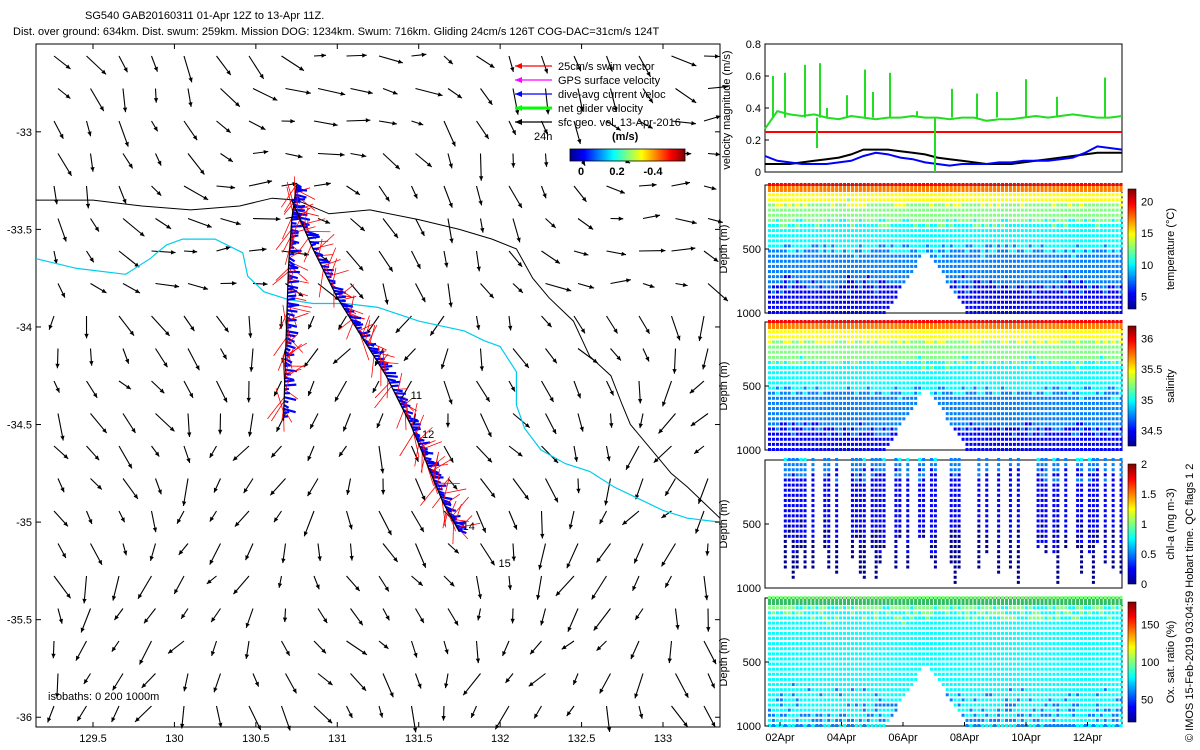 The width and height of the screenshot is (1200, 750). Describe the element at coordinates (469, 527) in the screenshot. I see `day-label: 14` at that location.